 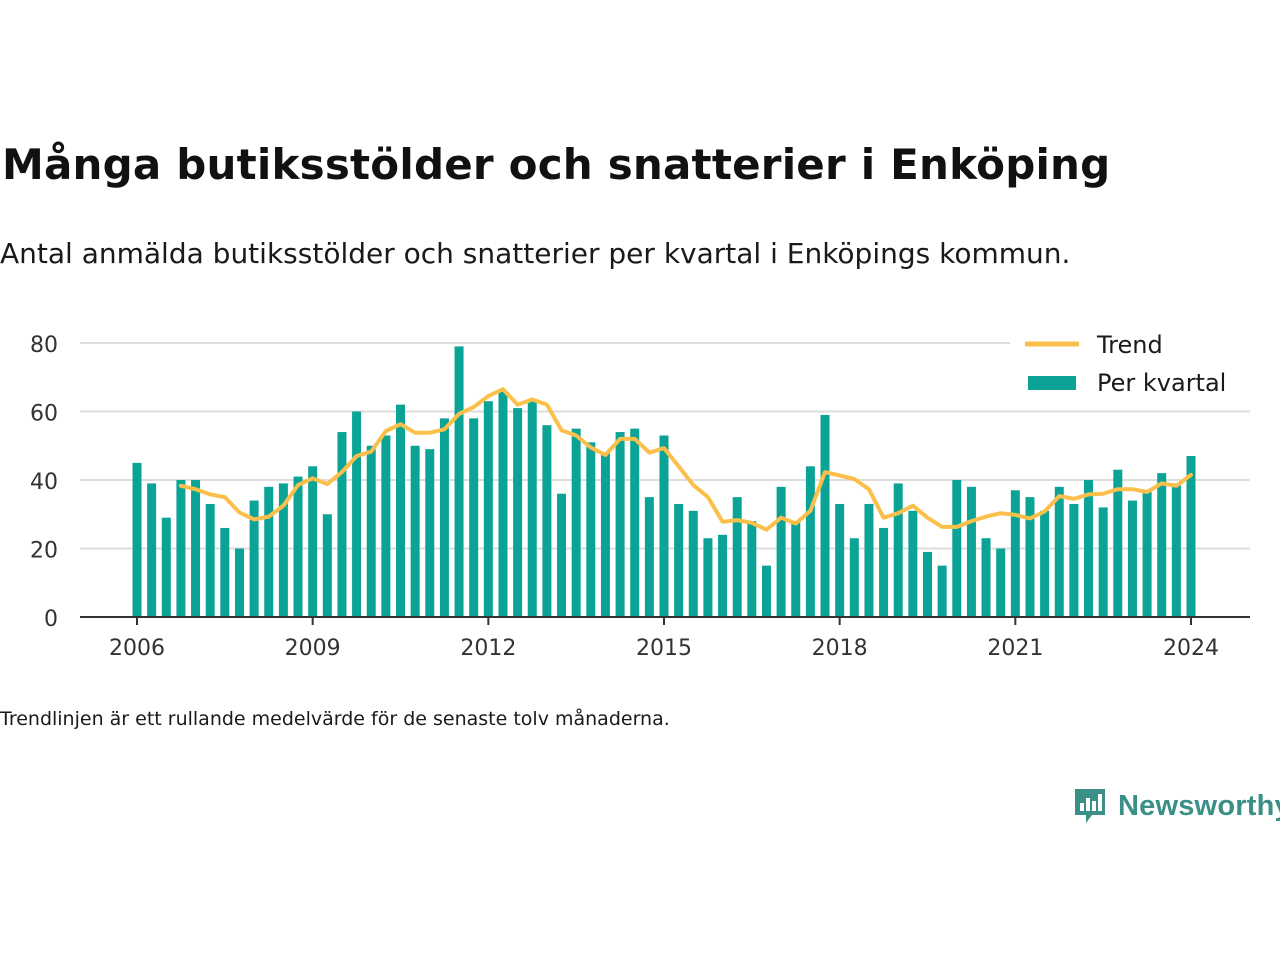 What do you see at coordinates (44, 551) in the screenshot?
I see `y-tick-label: 20` at bounding box center [44, 551].